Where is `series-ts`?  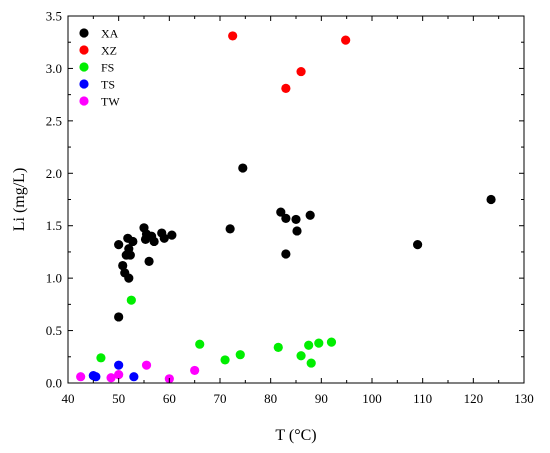
series-ts is located at coordinates (113, 371).